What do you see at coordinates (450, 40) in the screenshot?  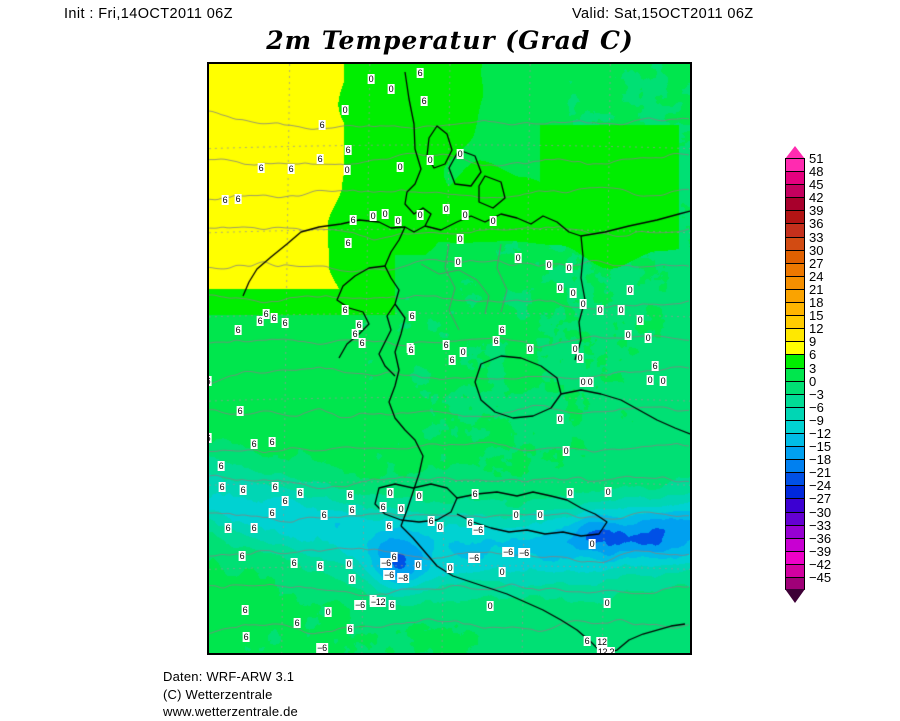 I see `page-title: 2m Temperatur (Grad C)` at bounding box center [450, 40].